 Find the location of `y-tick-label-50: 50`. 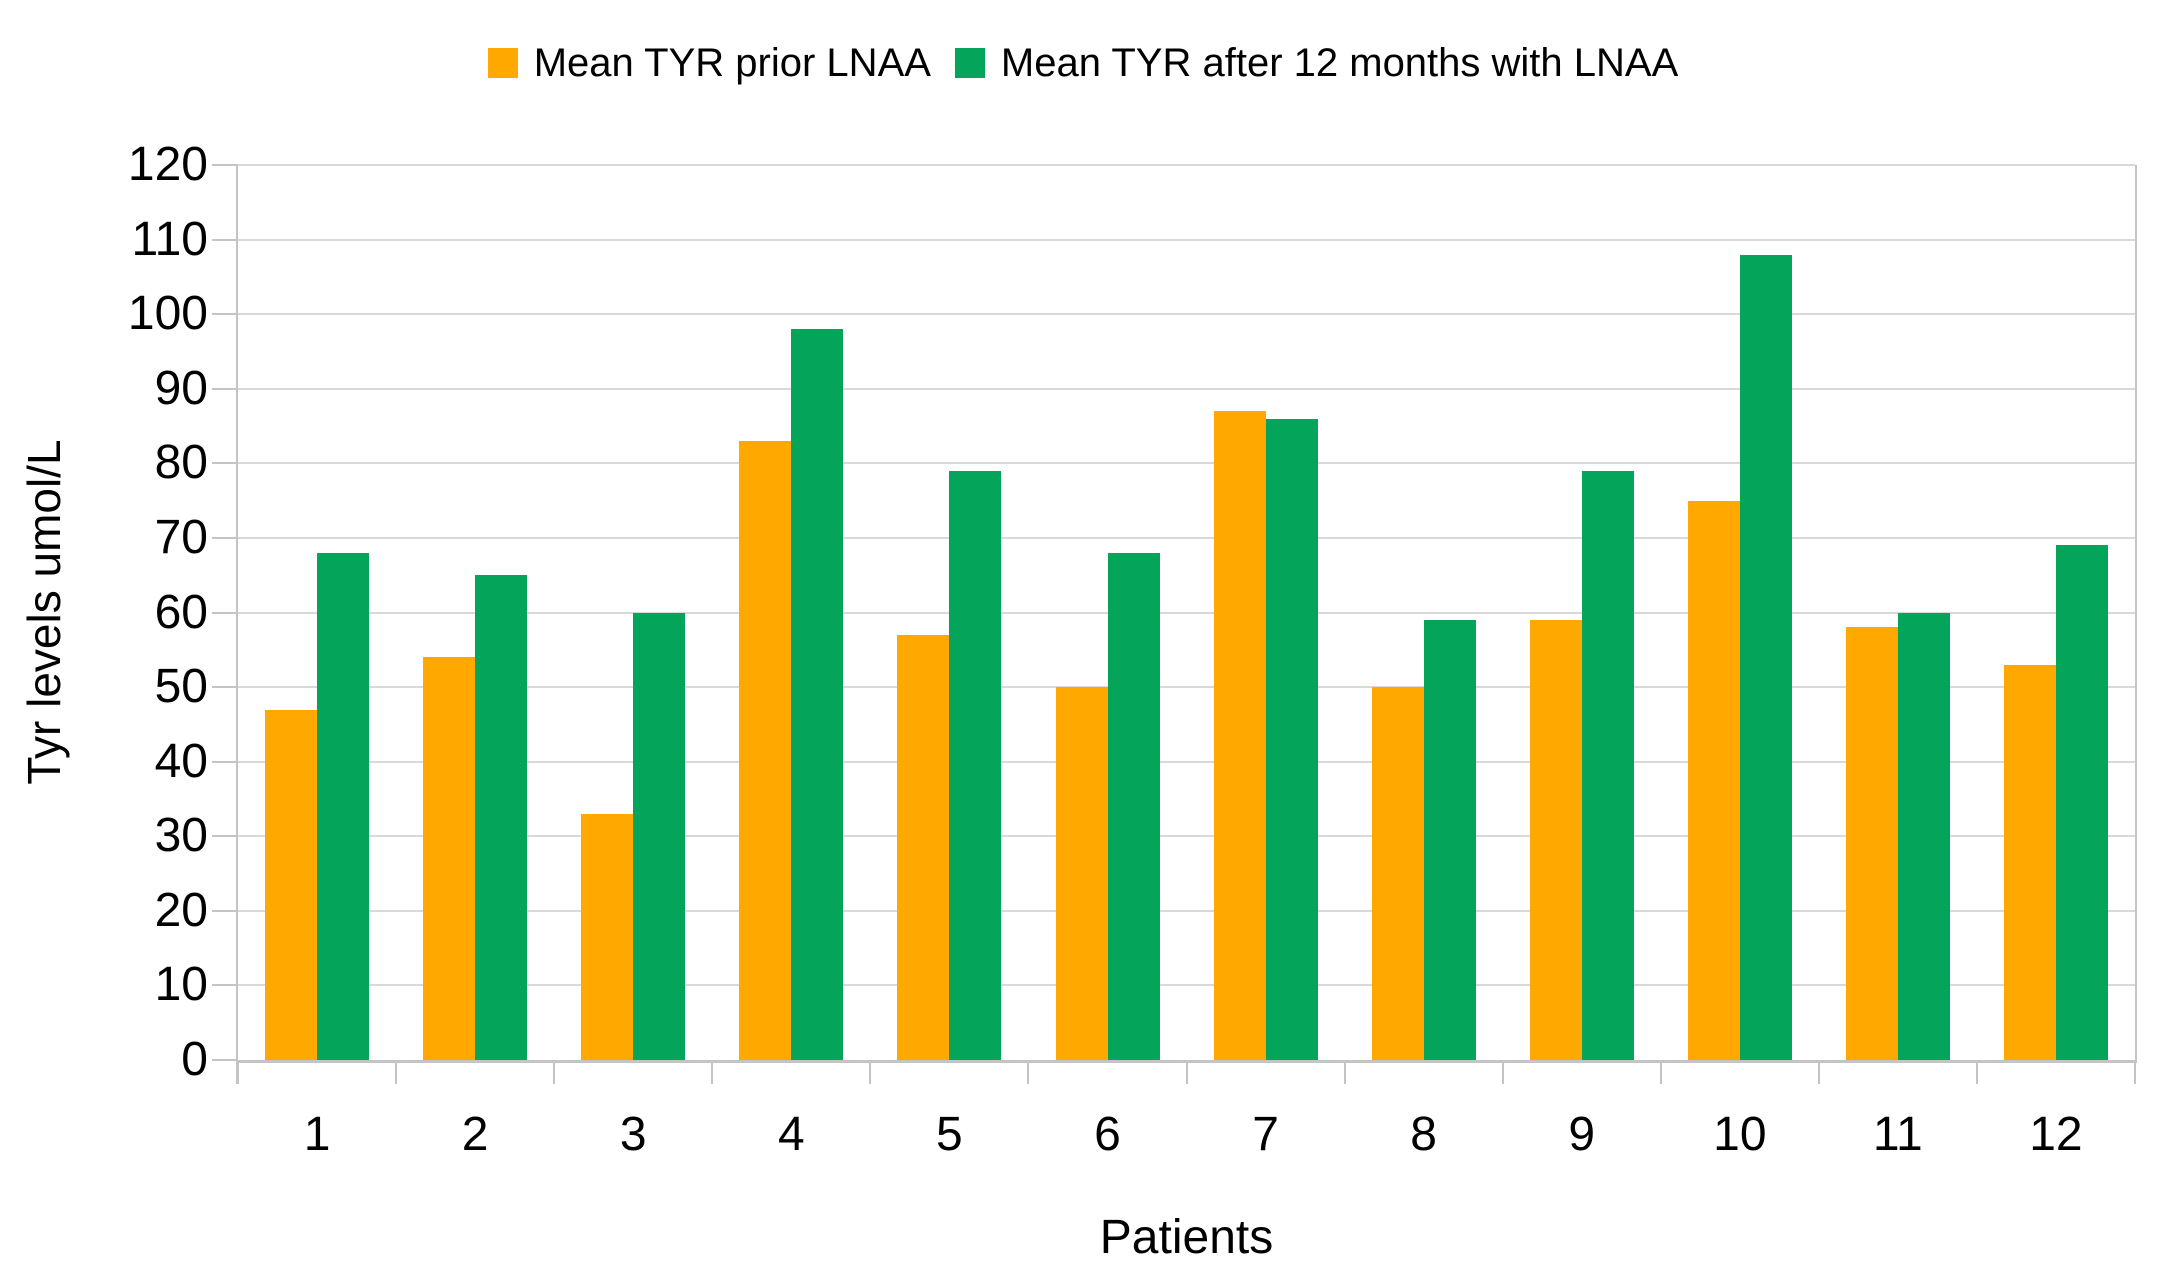

y-tick-label-50: 50 is located at coordinates (181, 687).